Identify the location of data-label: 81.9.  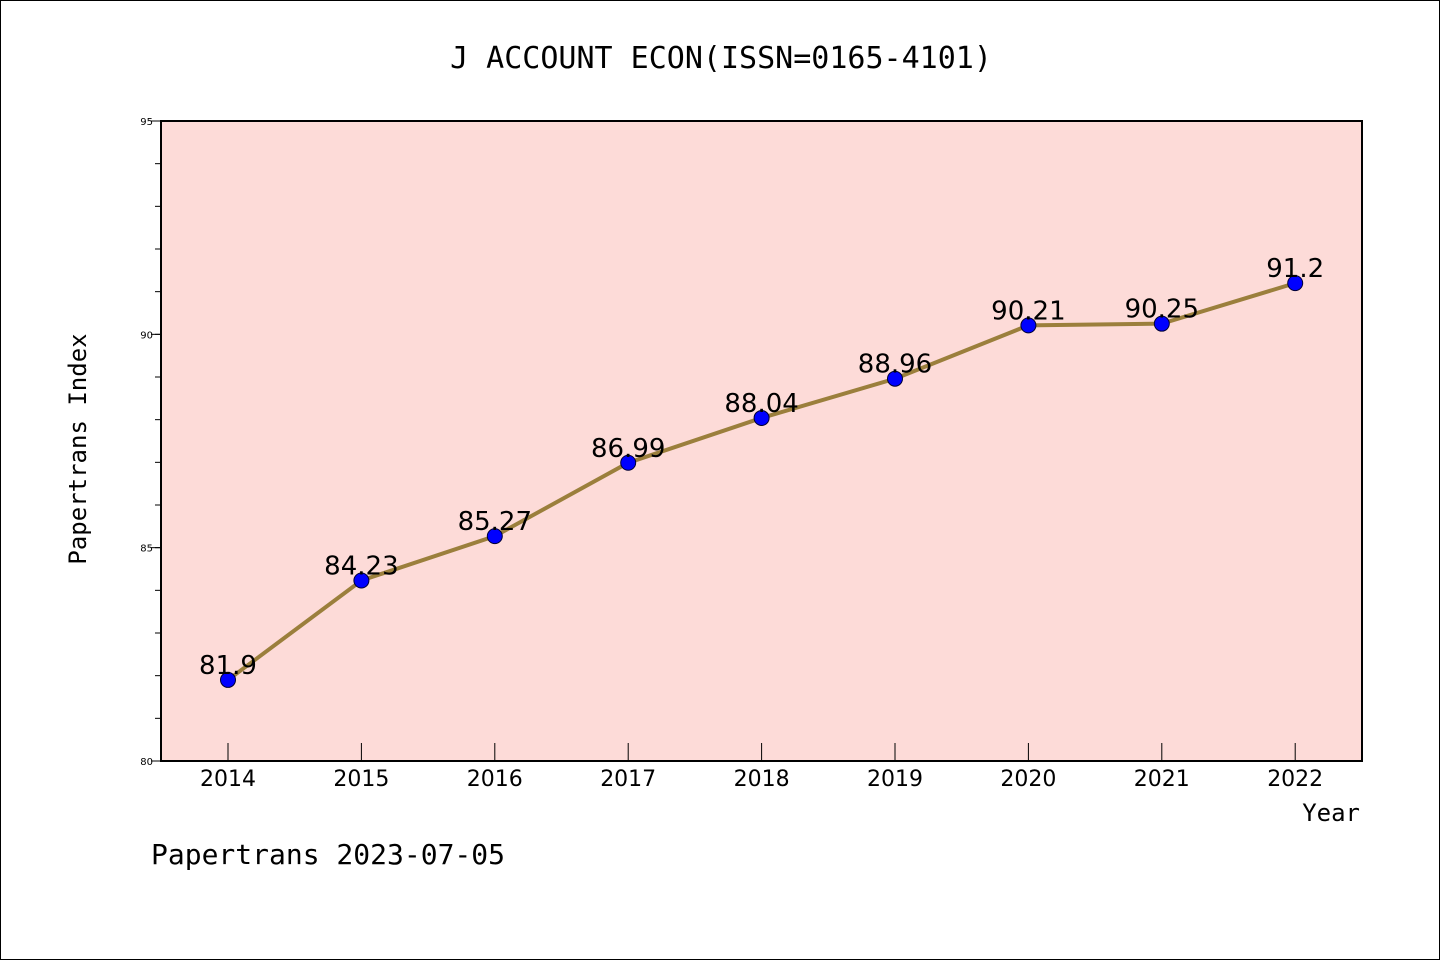
(228, 666).